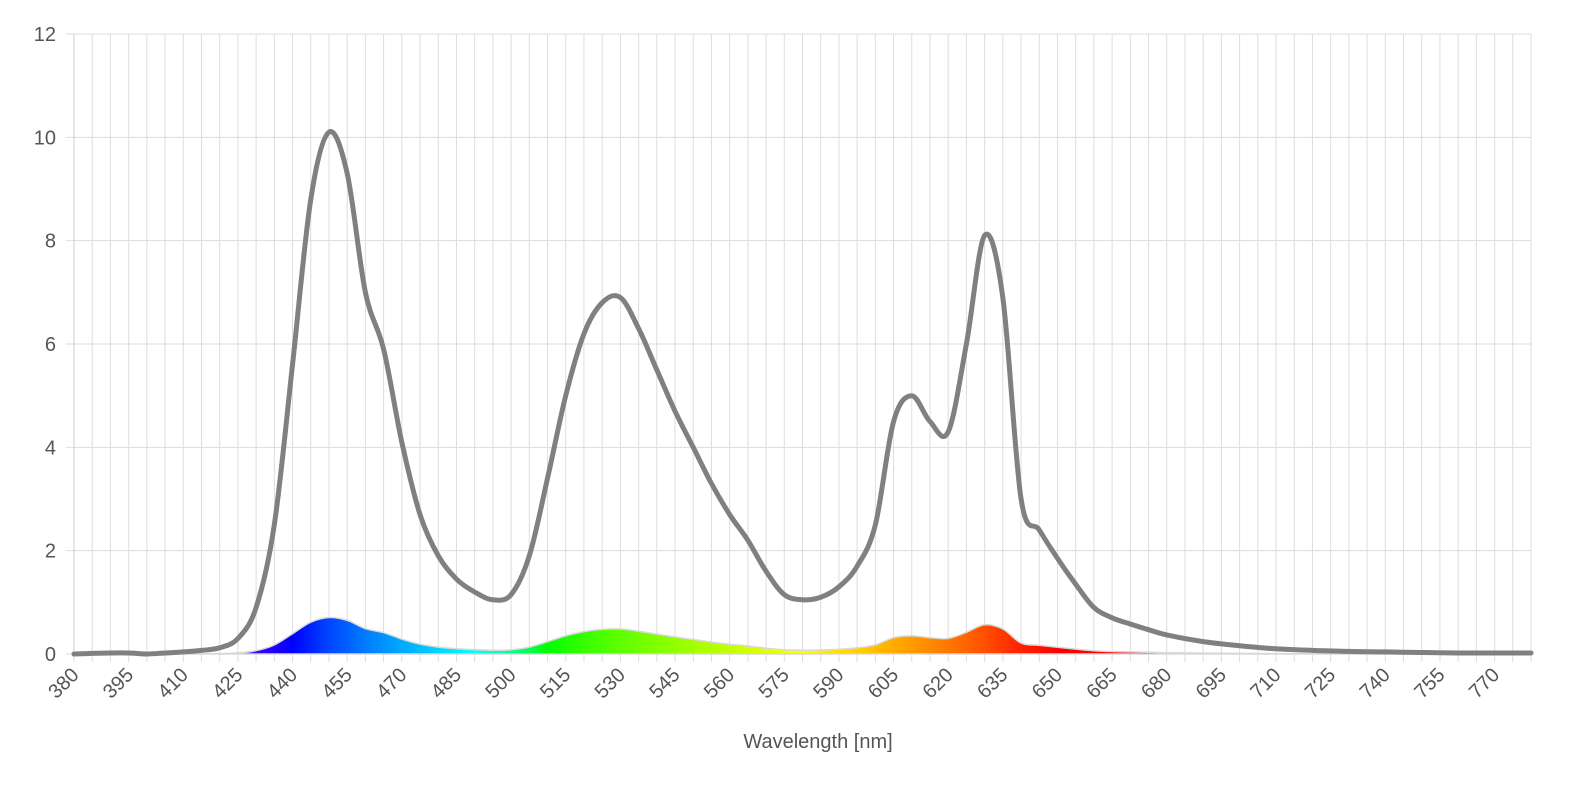  What do you see at coordinates (1047, 683) in the screenshot?
I see `x-tick-label: 650` at bounding box center [1047, 683].